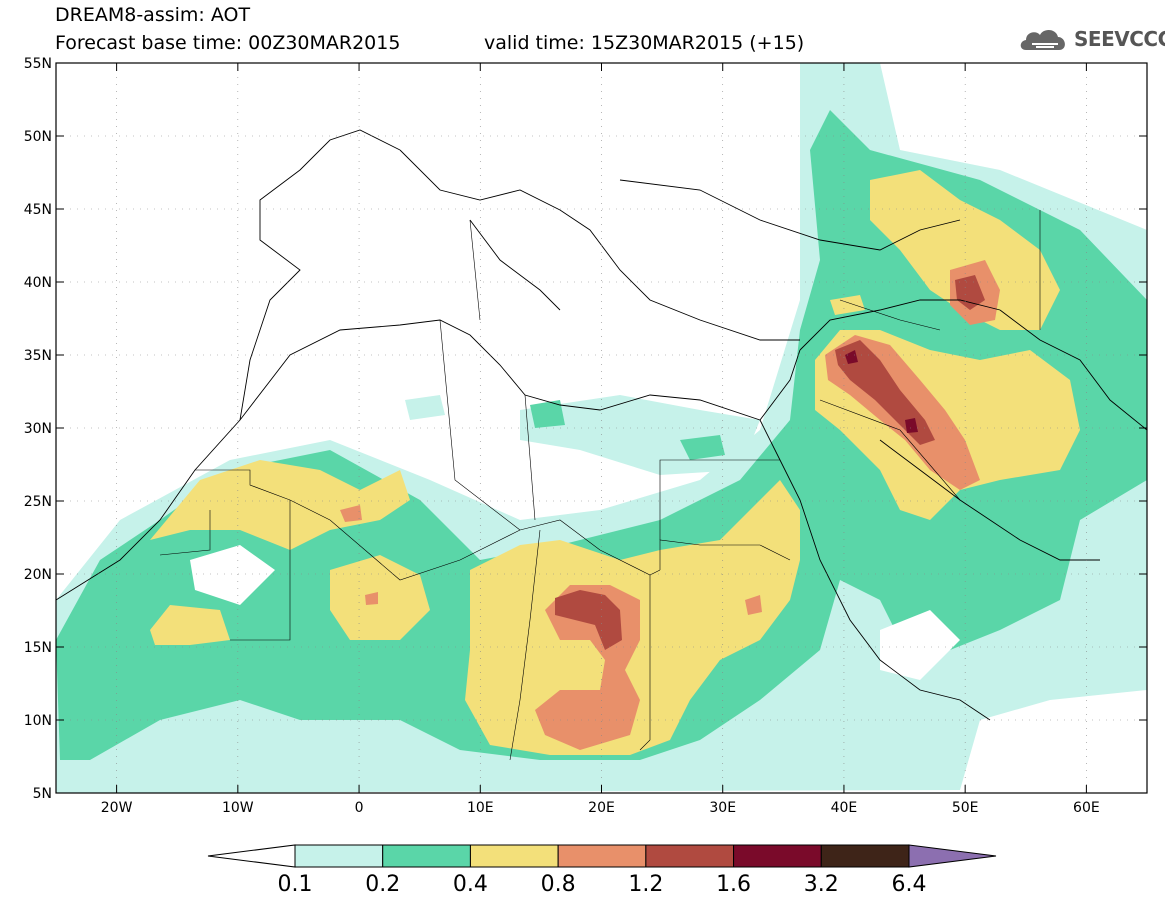 The width and height of the screenshot is (1165, 905). What do you see at coordinates (480, 808) in the screenshot?
I see `lon-label: 10E` at bounding box center [480, 808].